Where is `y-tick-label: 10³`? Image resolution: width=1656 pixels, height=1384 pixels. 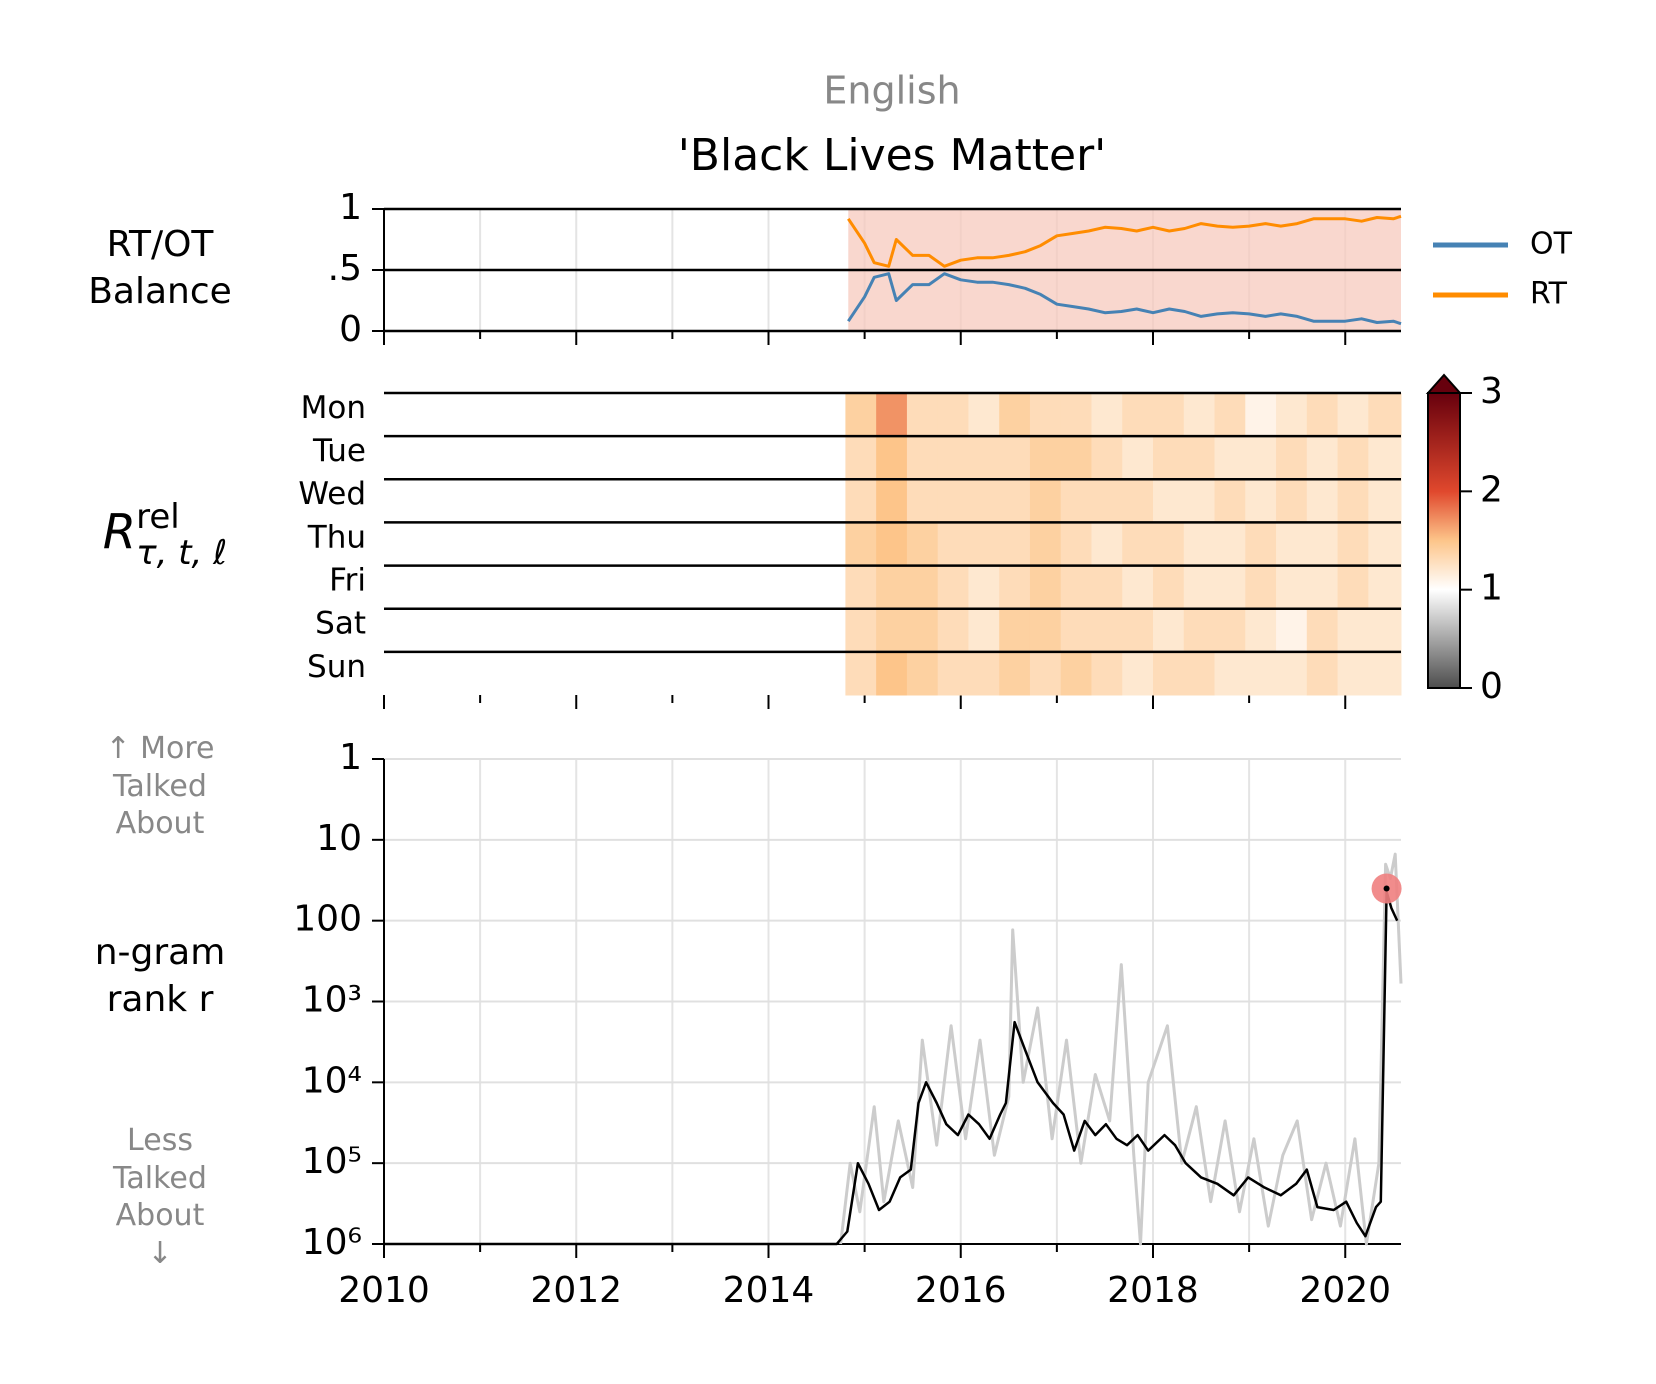 y-tick-label: 10³ is located at coordinates (332, 1000).